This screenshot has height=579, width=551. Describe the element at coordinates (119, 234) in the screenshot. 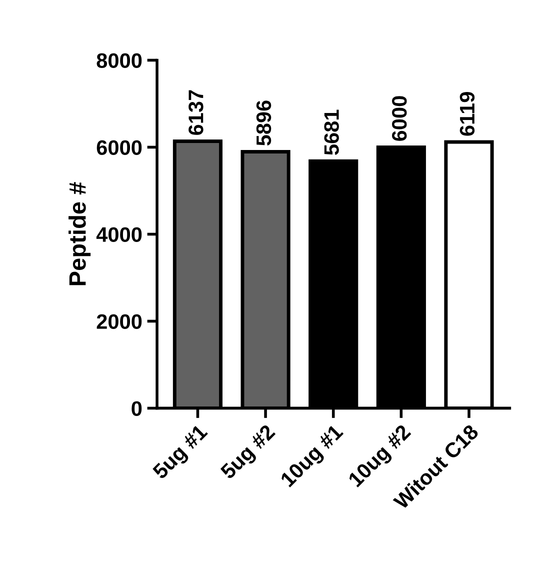

I see `y-tick-label: 4000` at that location.